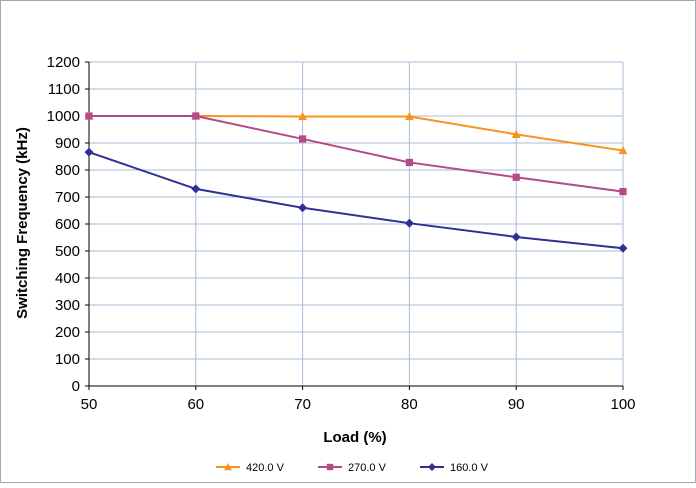 This screenshot has width=696, height=488. What do you see at coordinates (516, 404) in the screenshot?
I see `x-tick-label: 90` at bounding box center [516, 404].